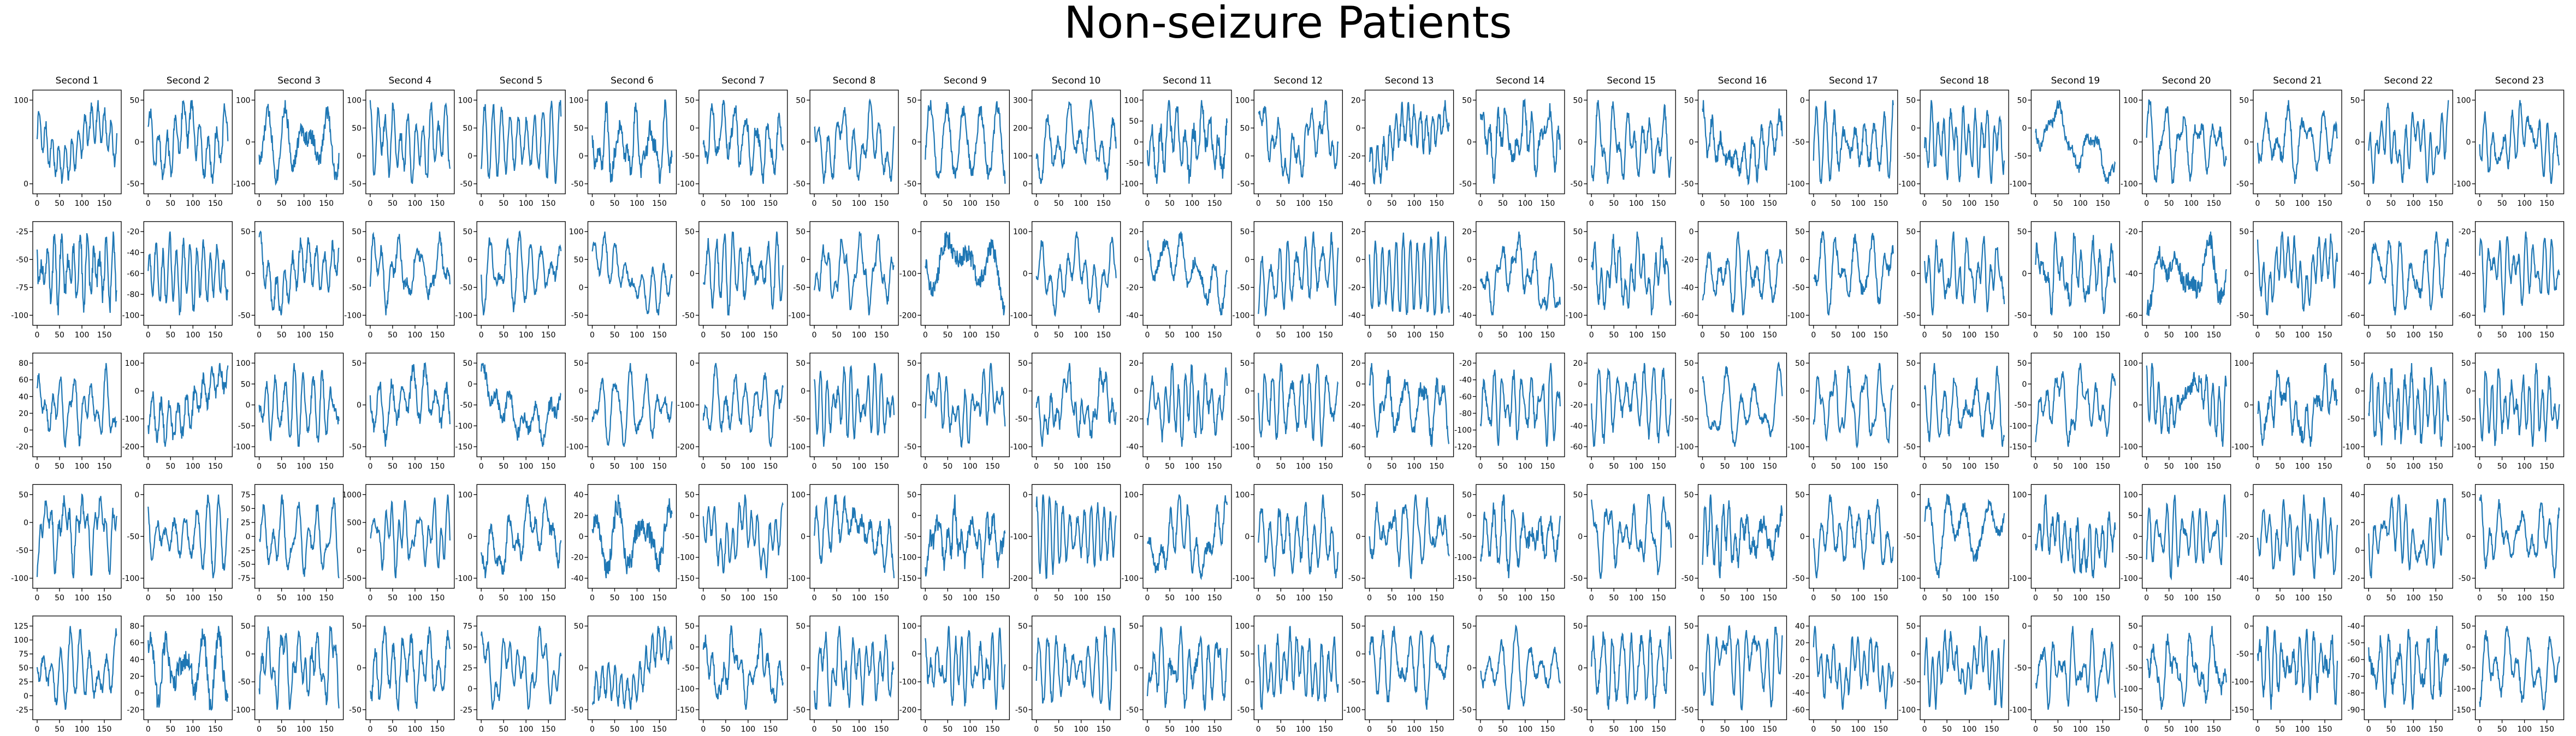  Describe the element at coordinates (1732, 411) in the screenshot. I see `subplot-r3-c16: -100 -50 0 50 0 50 100 150` at that location.